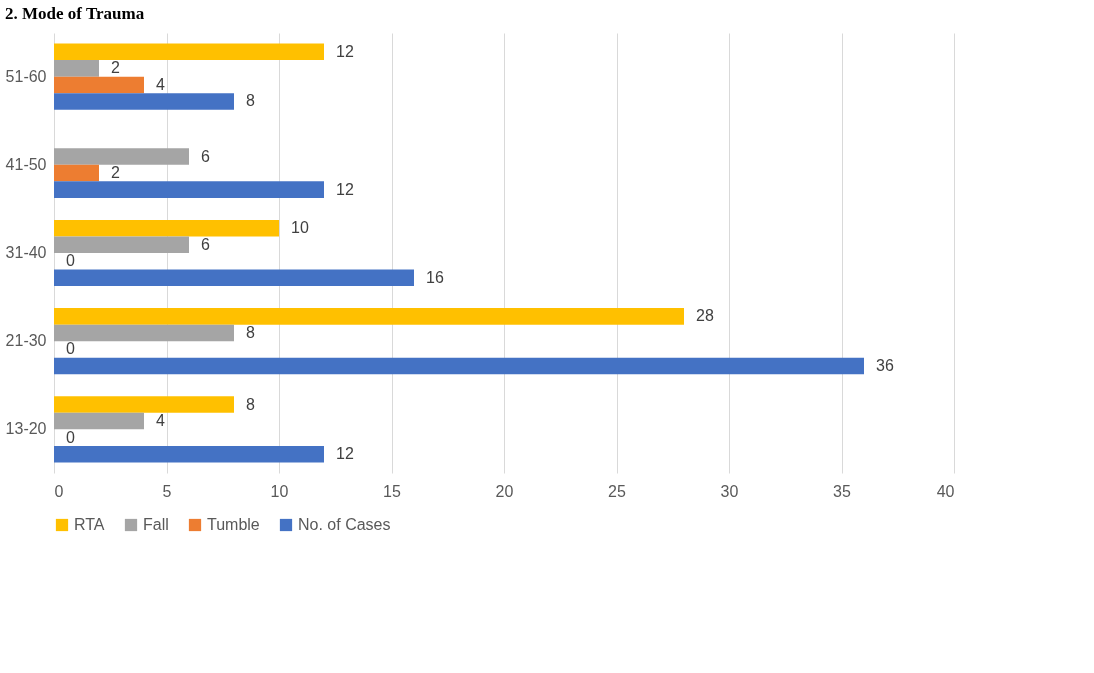 Image resolution: width=1094 pixels, height=673 pixels. I want to click on y-tick-label: 31-40, so click(26, 252).